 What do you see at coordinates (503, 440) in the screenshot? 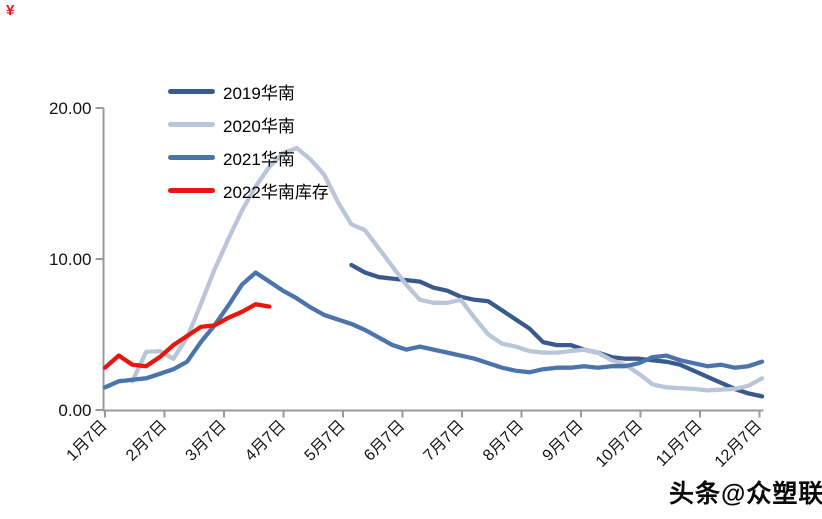
I see `x-tick-label: 8月7日` at bounding box center [503, 440].